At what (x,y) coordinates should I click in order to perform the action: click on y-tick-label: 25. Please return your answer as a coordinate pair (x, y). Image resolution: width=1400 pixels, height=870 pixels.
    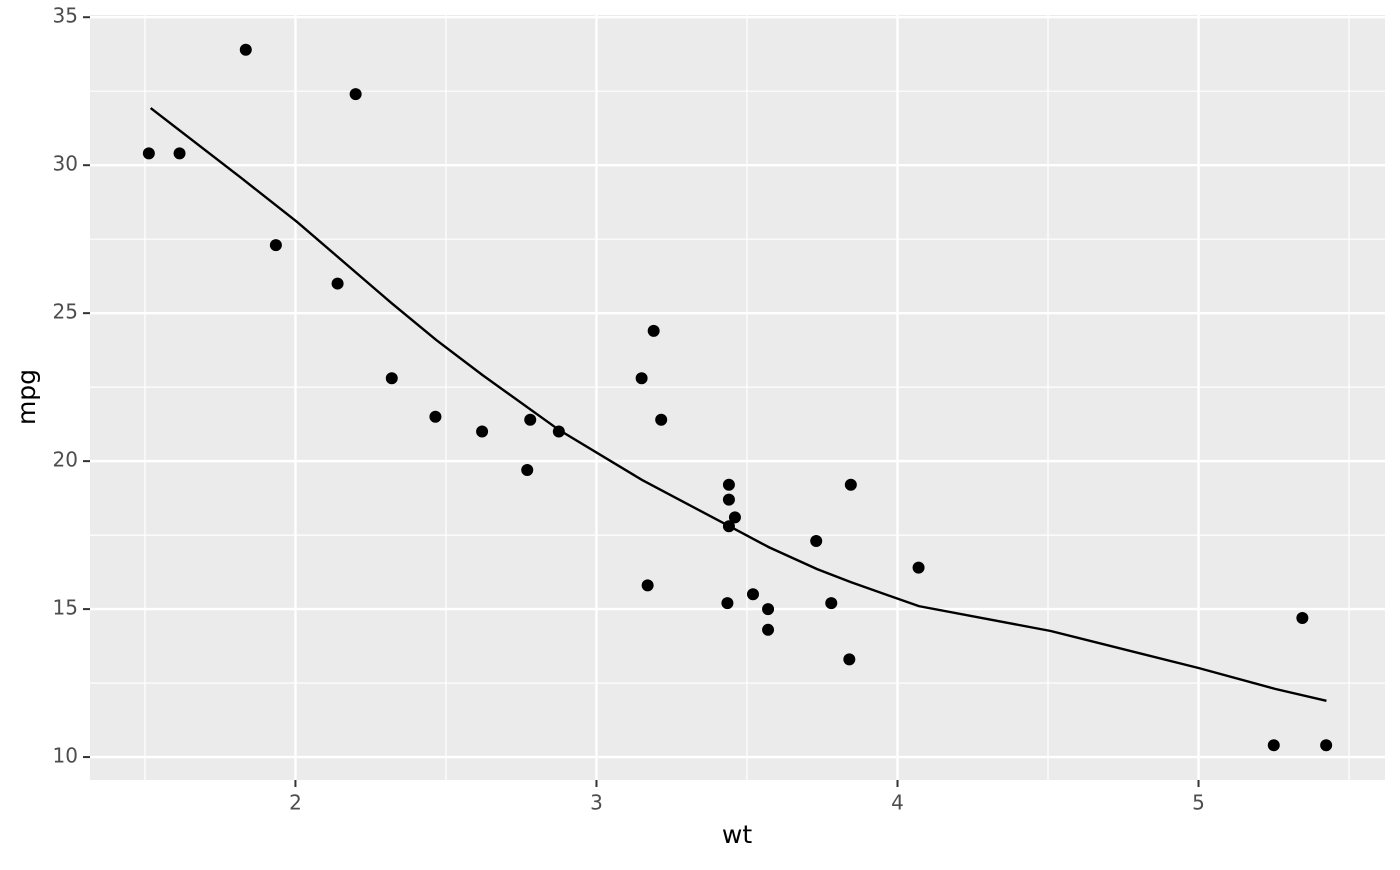
    Looking at the image, I should click on (65, 312).